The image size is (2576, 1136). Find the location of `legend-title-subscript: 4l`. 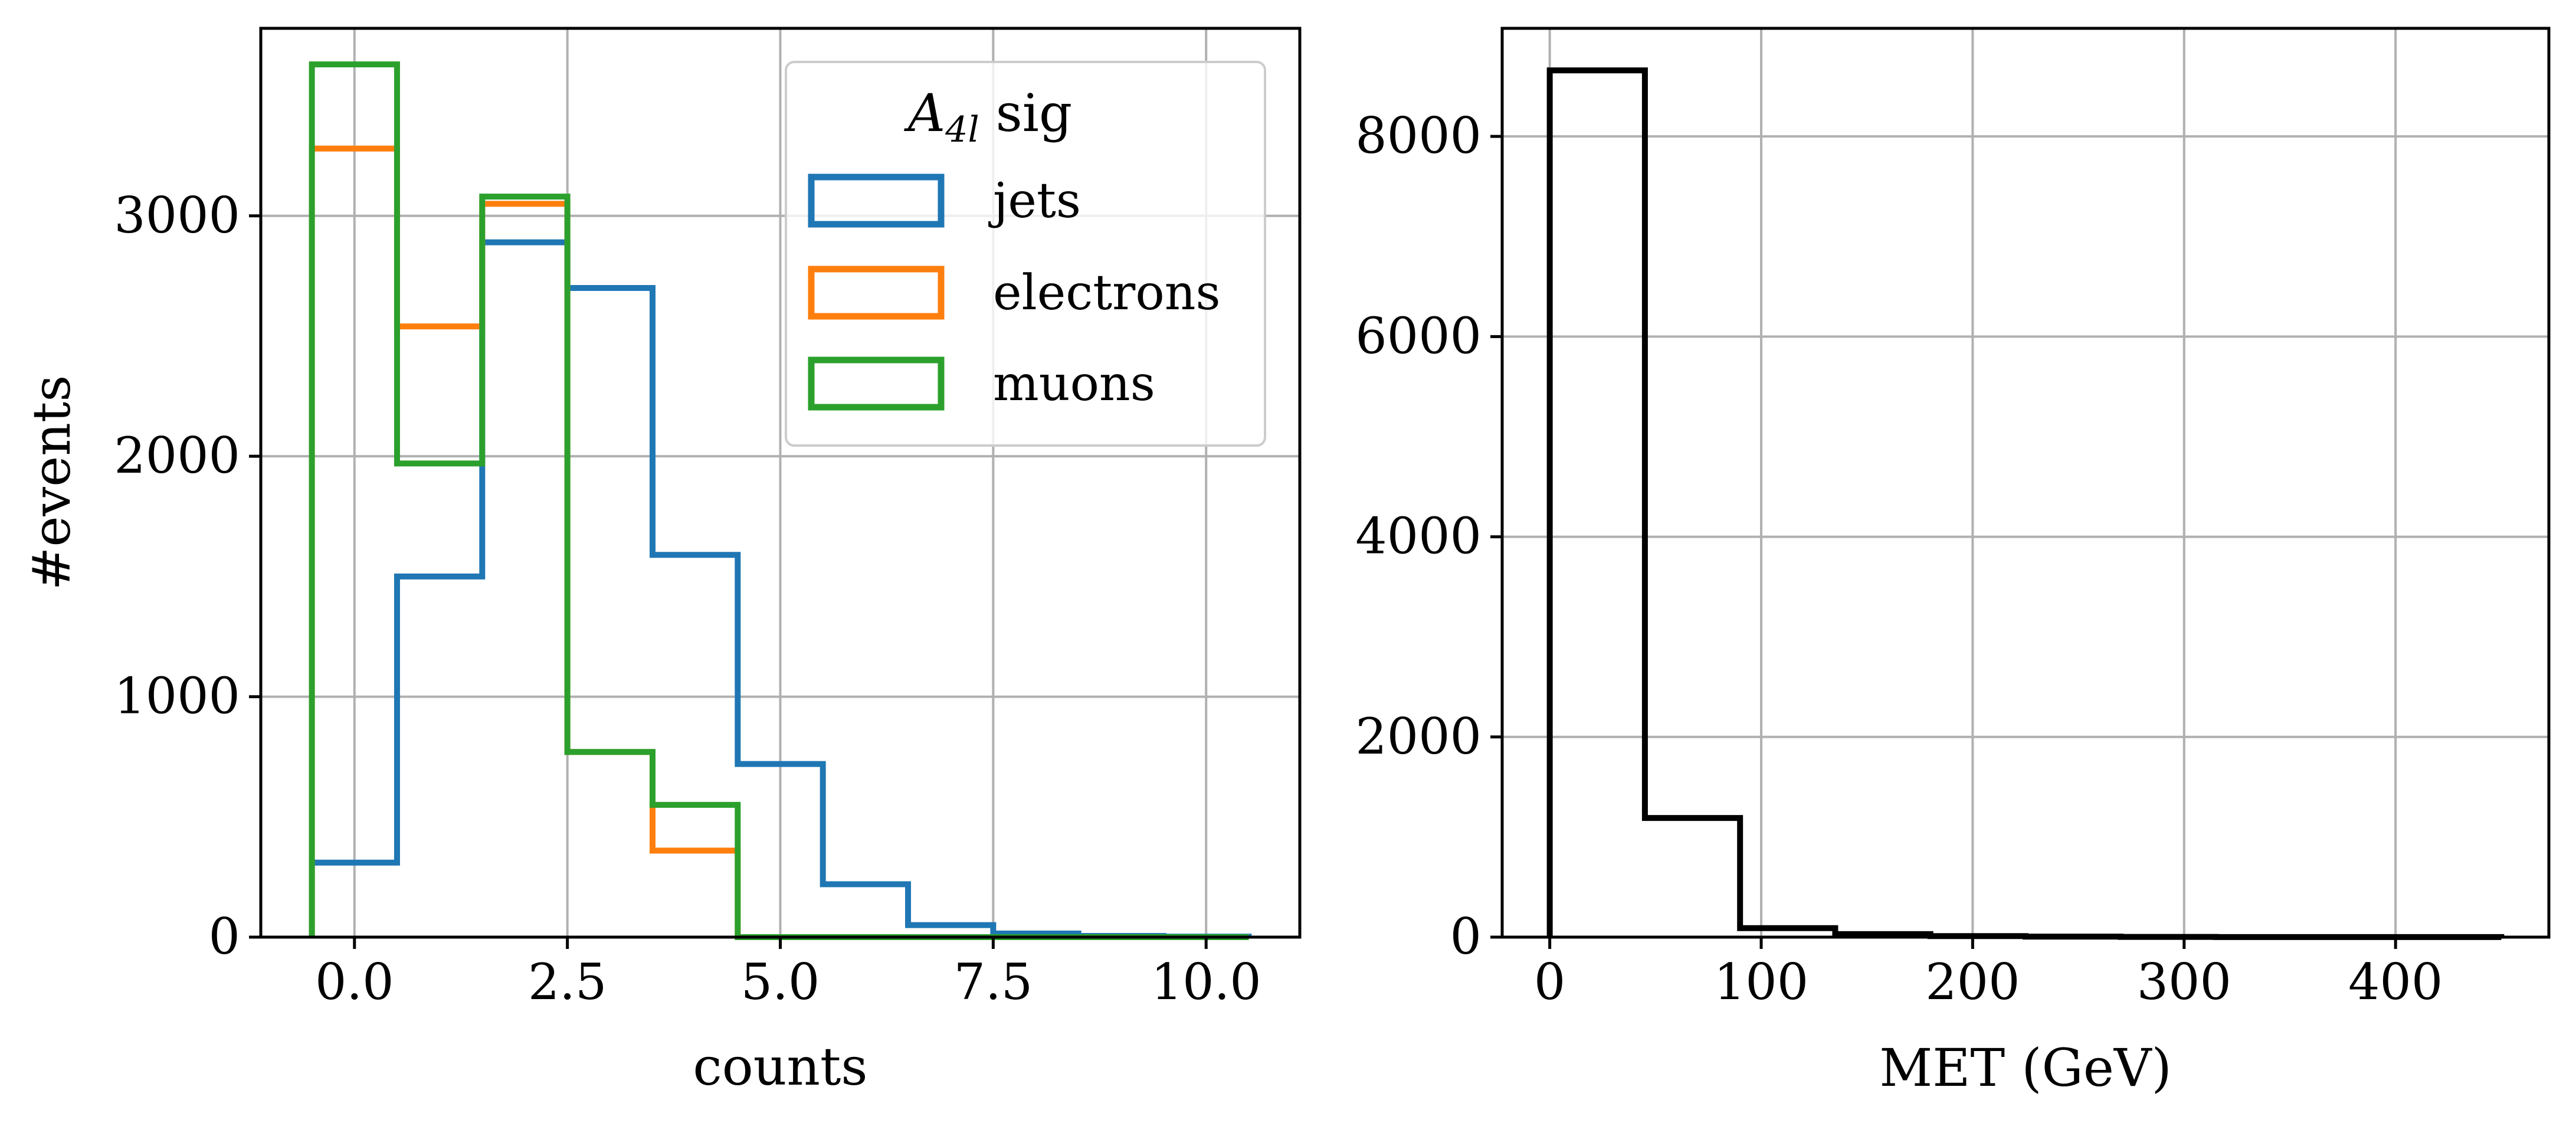

legend-title-subscript: 4l is located at coordinates (962, 129).